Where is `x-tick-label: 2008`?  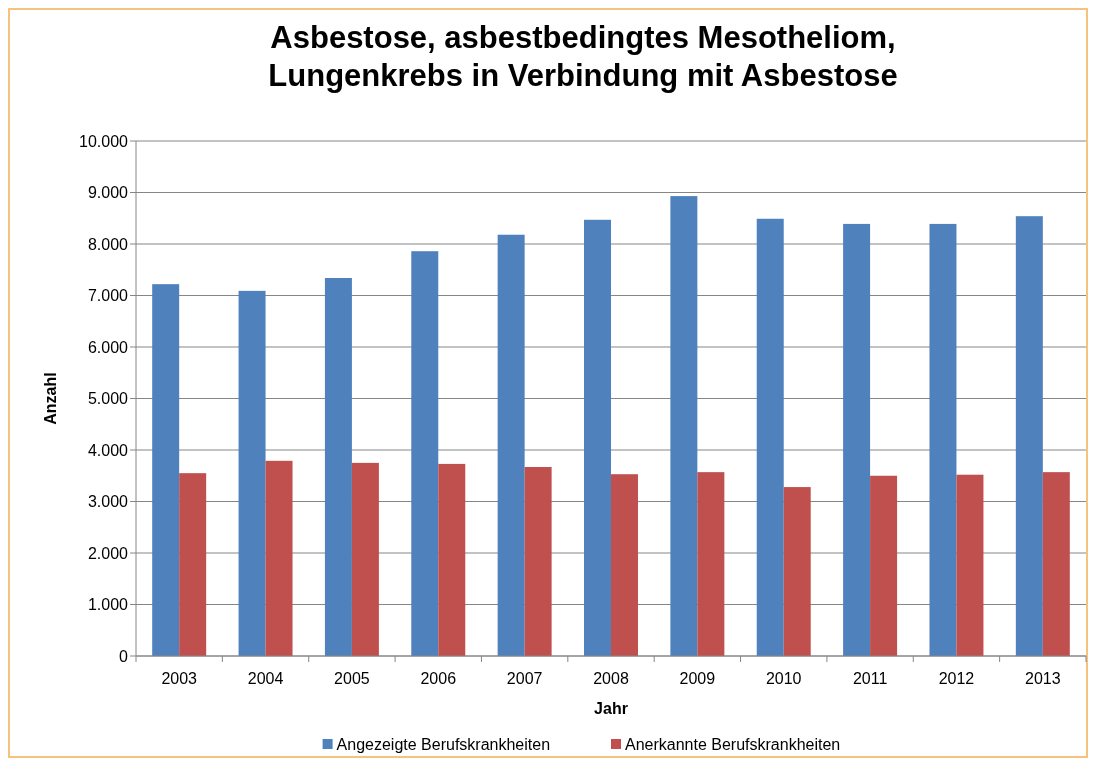
x-tick-label: 2008 is located at coordinates (611, 678).